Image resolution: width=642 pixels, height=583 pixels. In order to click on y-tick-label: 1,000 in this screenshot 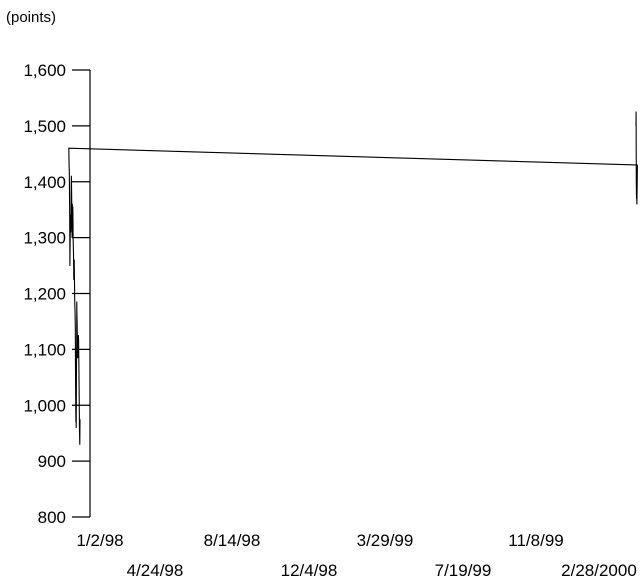, I will do `click(44, 405)`.